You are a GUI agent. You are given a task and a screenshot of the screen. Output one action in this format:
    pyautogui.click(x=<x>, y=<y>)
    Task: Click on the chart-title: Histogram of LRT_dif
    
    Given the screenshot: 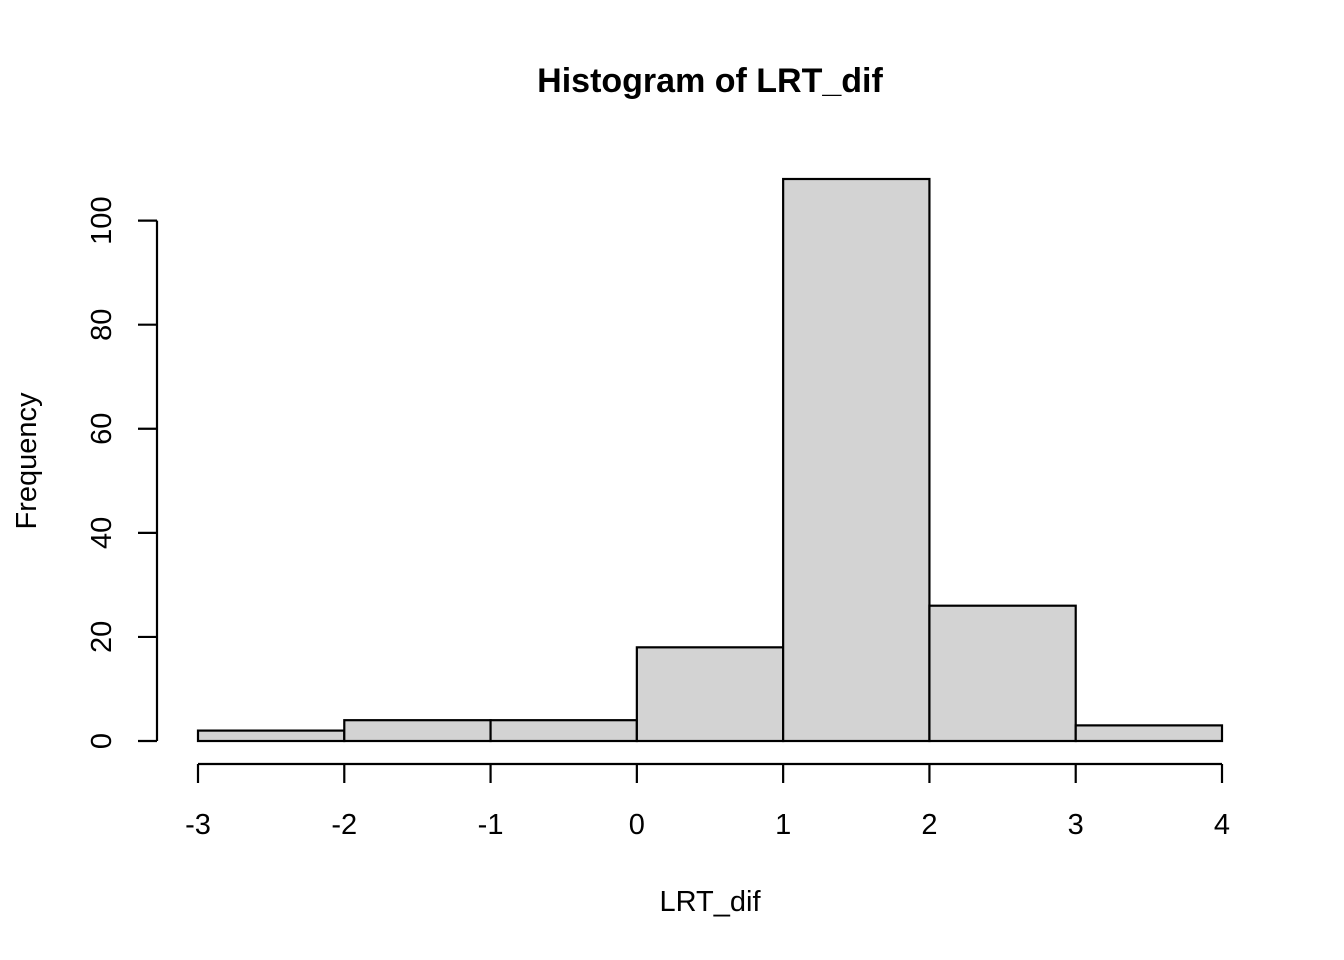 What is the action you would take?
    pyautogui.click(x=710, y=81)
    